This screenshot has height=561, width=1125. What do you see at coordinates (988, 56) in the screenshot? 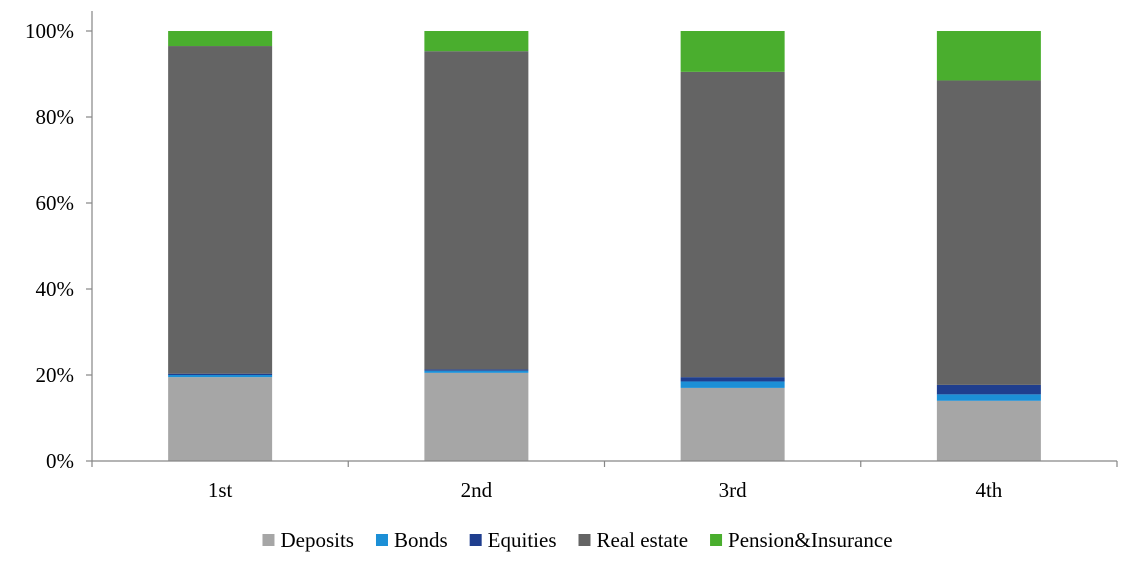
I see `bar-segment-pension-insurance-4th` at bounding box center [988, 56].